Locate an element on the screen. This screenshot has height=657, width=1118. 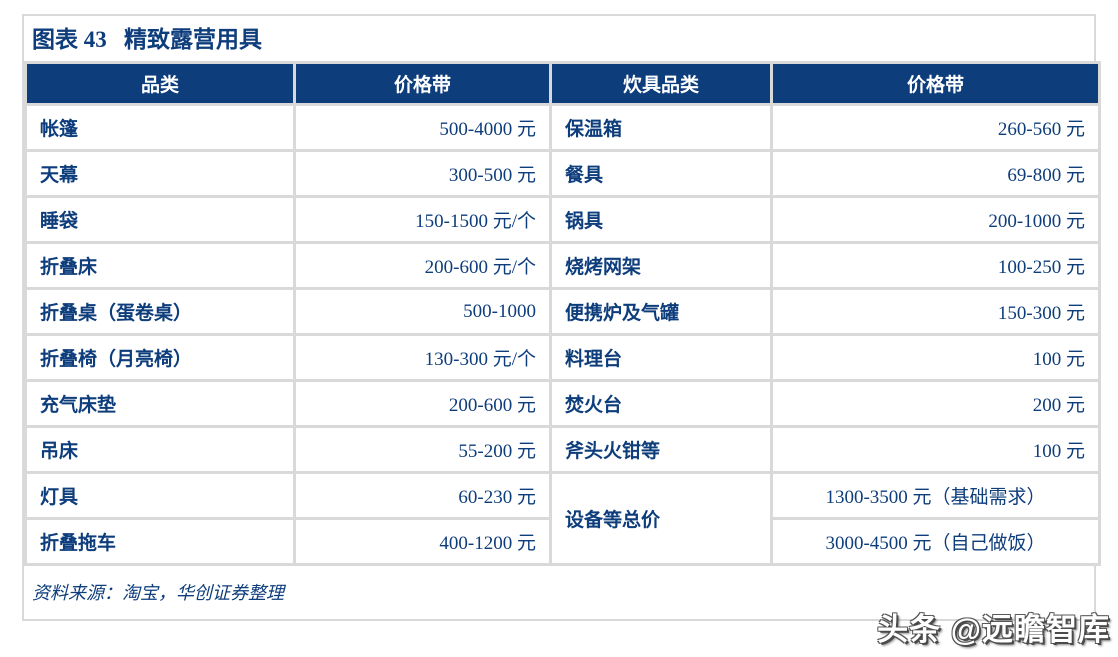
table-row: 睡袋 150-1500 元/个 锅具 200-1000 元 is located at coordinates (562, 220).